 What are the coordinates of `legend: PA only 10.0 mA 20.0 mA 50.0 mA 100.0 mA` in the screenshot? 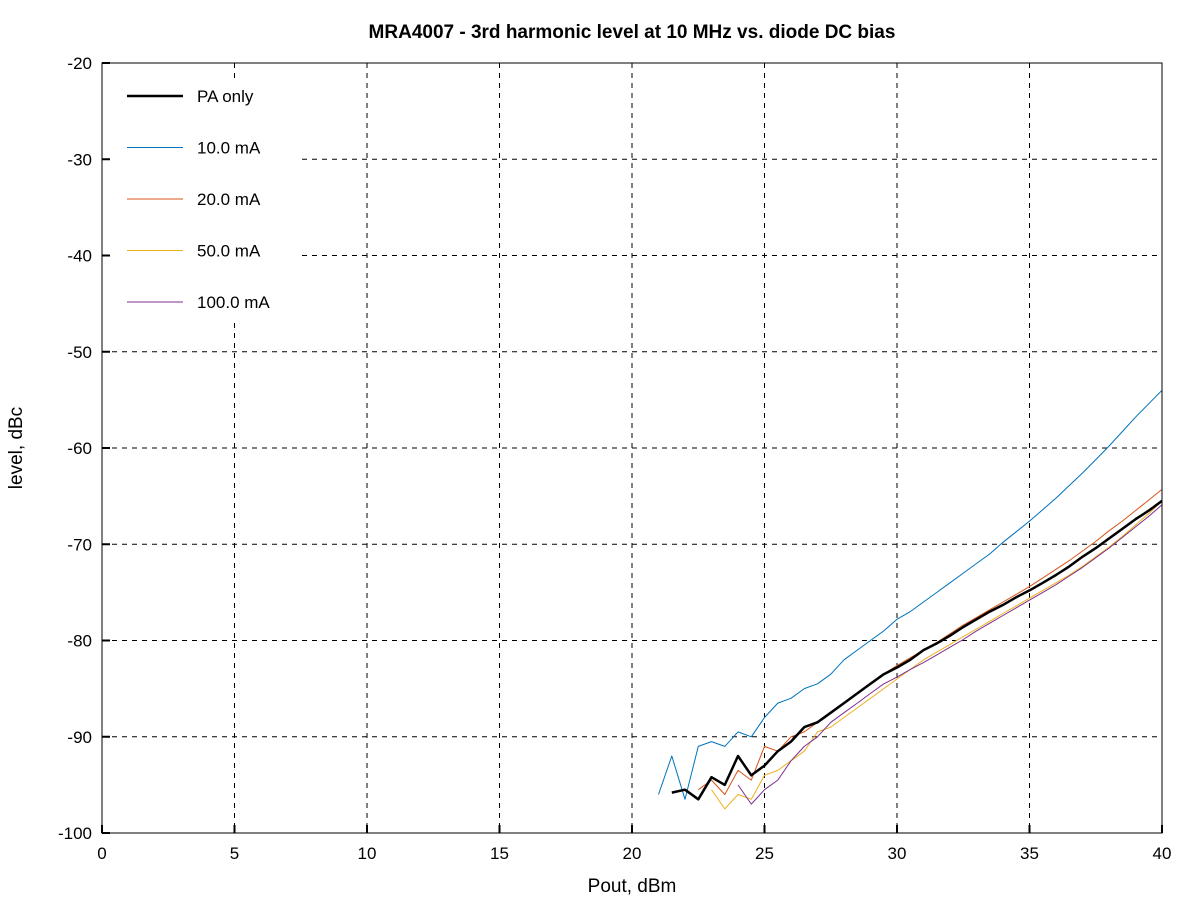 It's located at (198, 199).